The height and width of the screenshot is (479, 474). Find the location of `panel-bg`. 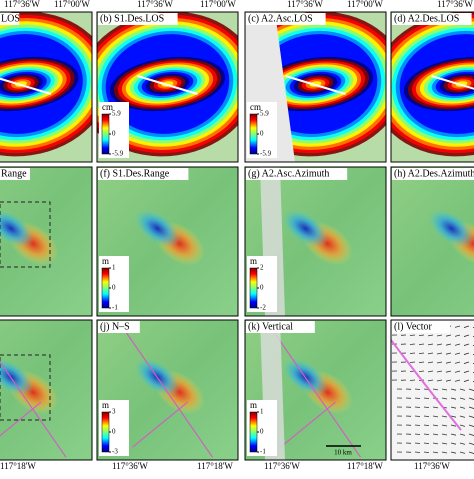

panel-bg is located at coordinates (432, 390).